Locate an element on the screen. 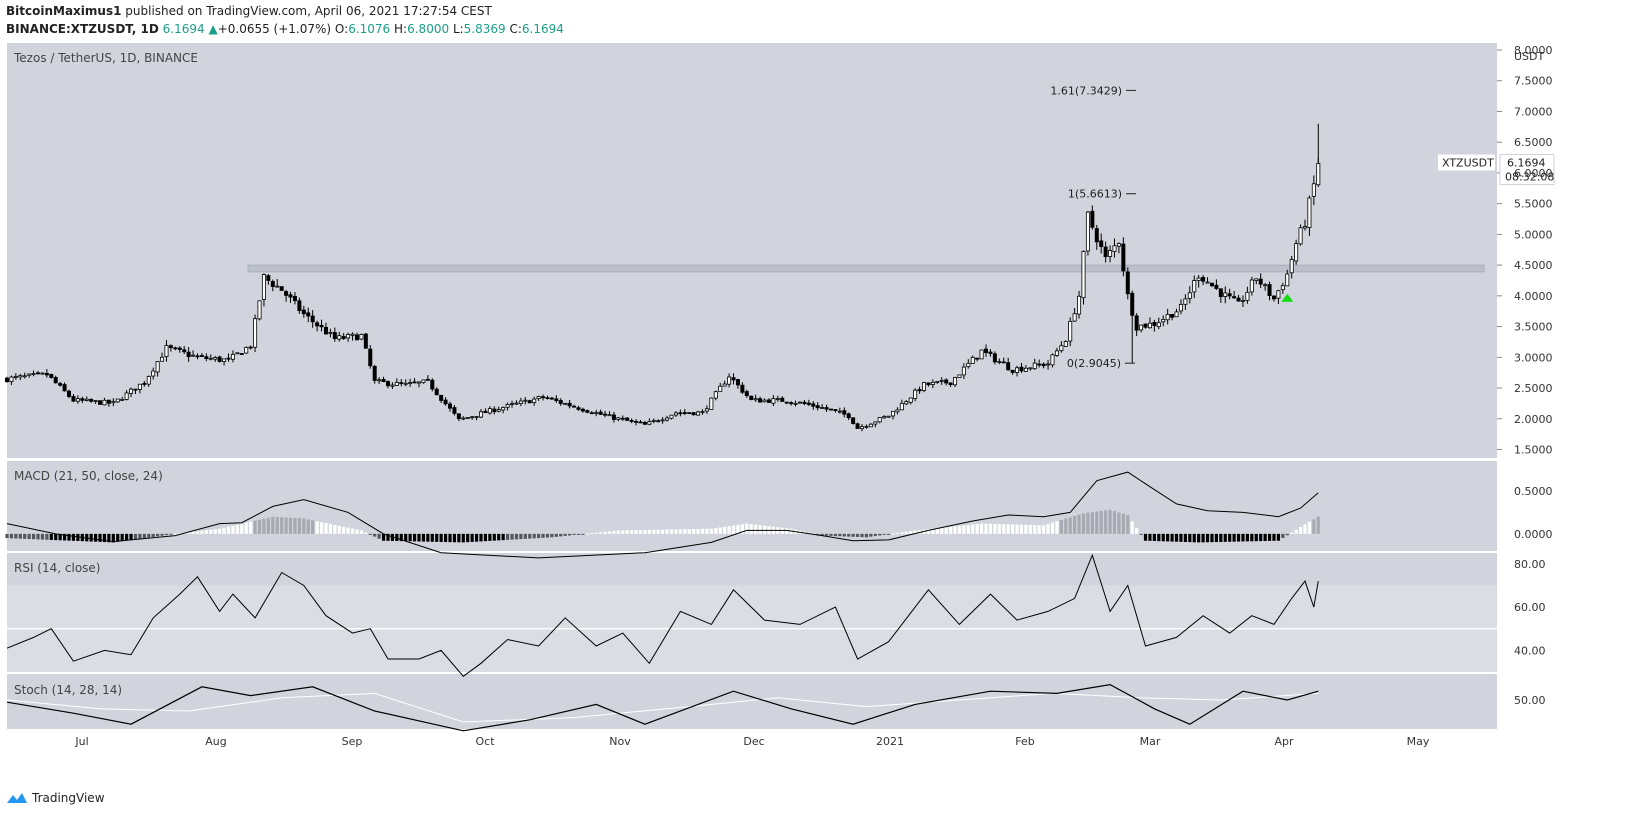 The width and height of the screenshot is (1627, 819). macd-line is located at coordinates (662, 515).